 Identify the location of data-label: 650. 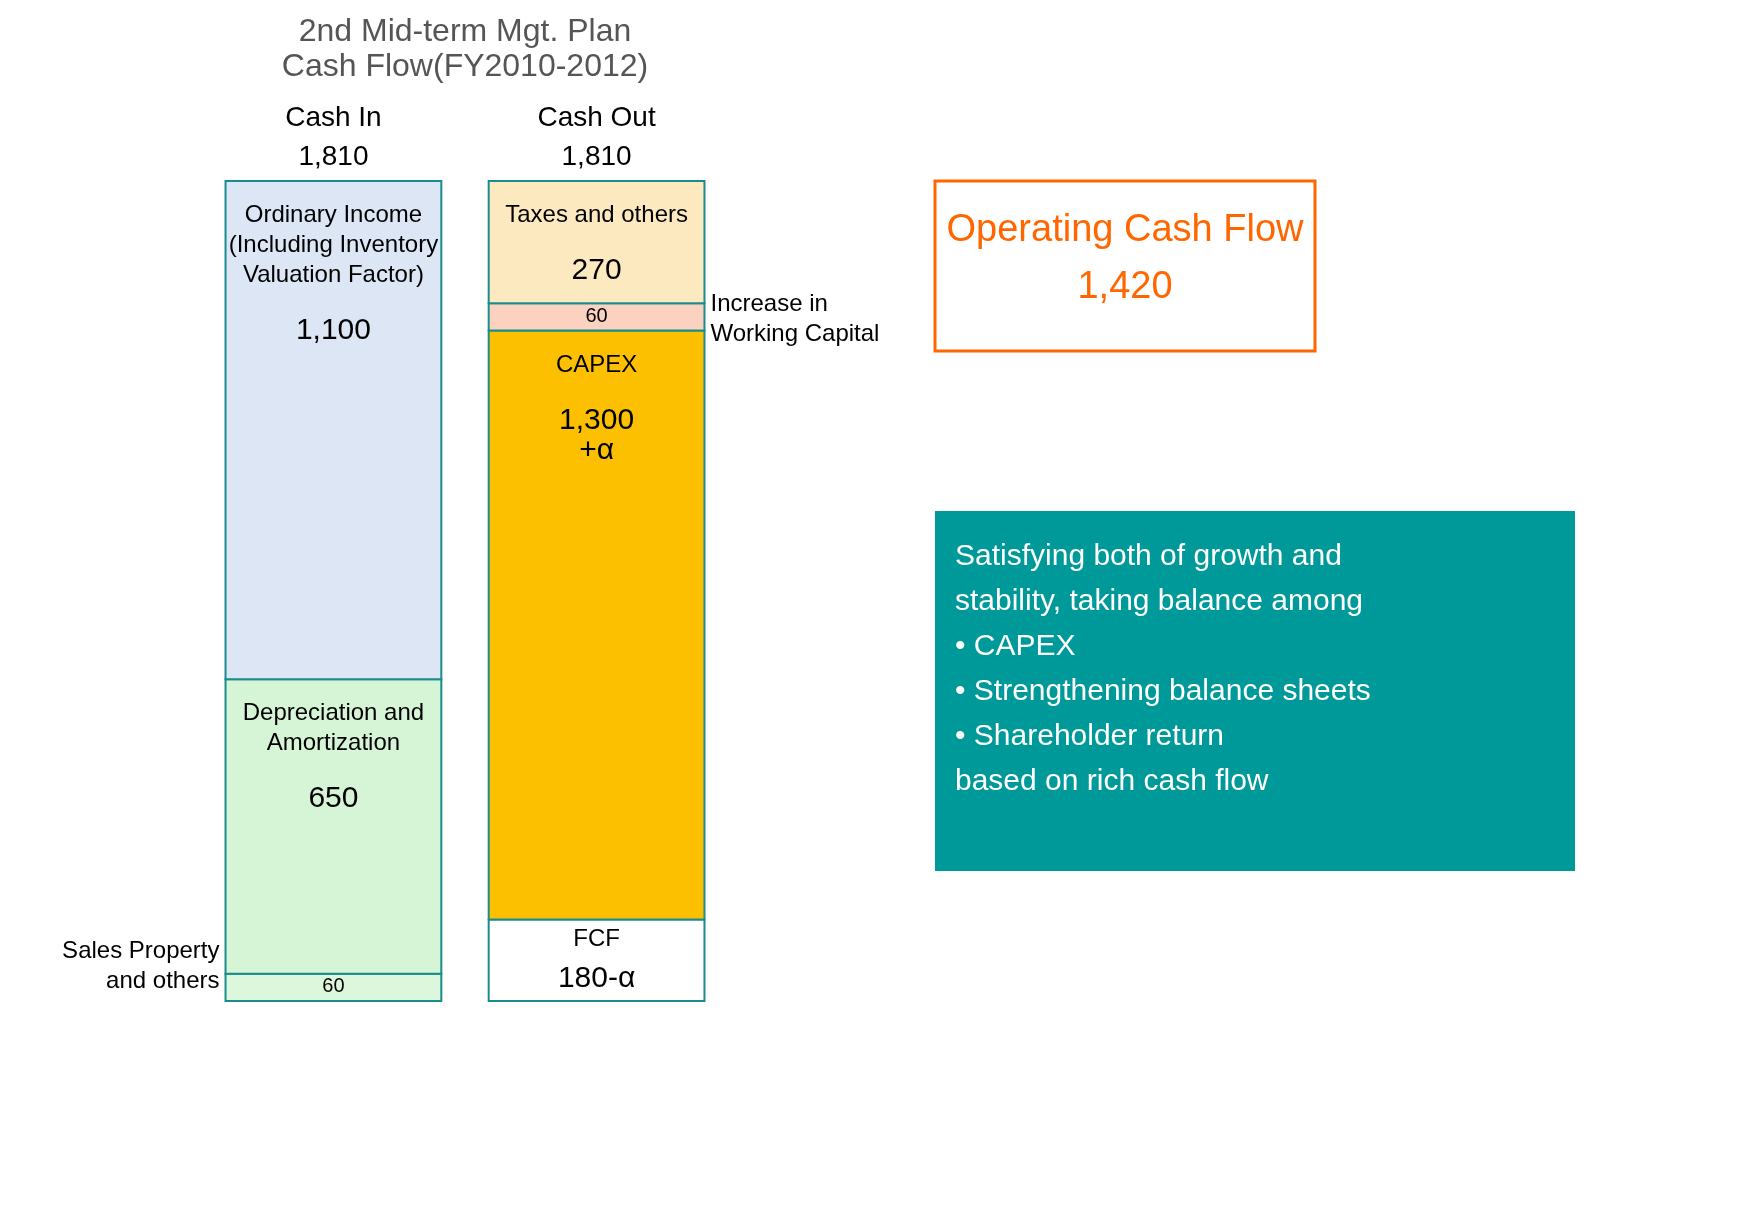
(333, 797).